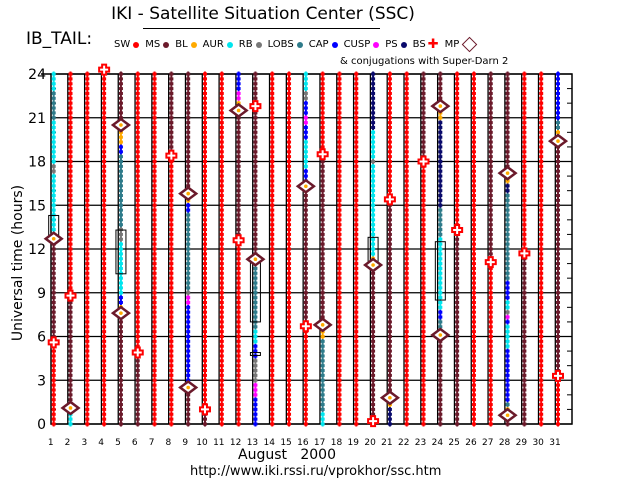  Describe the element at coordinates (386, 443) in the screenshot. I see `x-tick-label: 21` at that location.